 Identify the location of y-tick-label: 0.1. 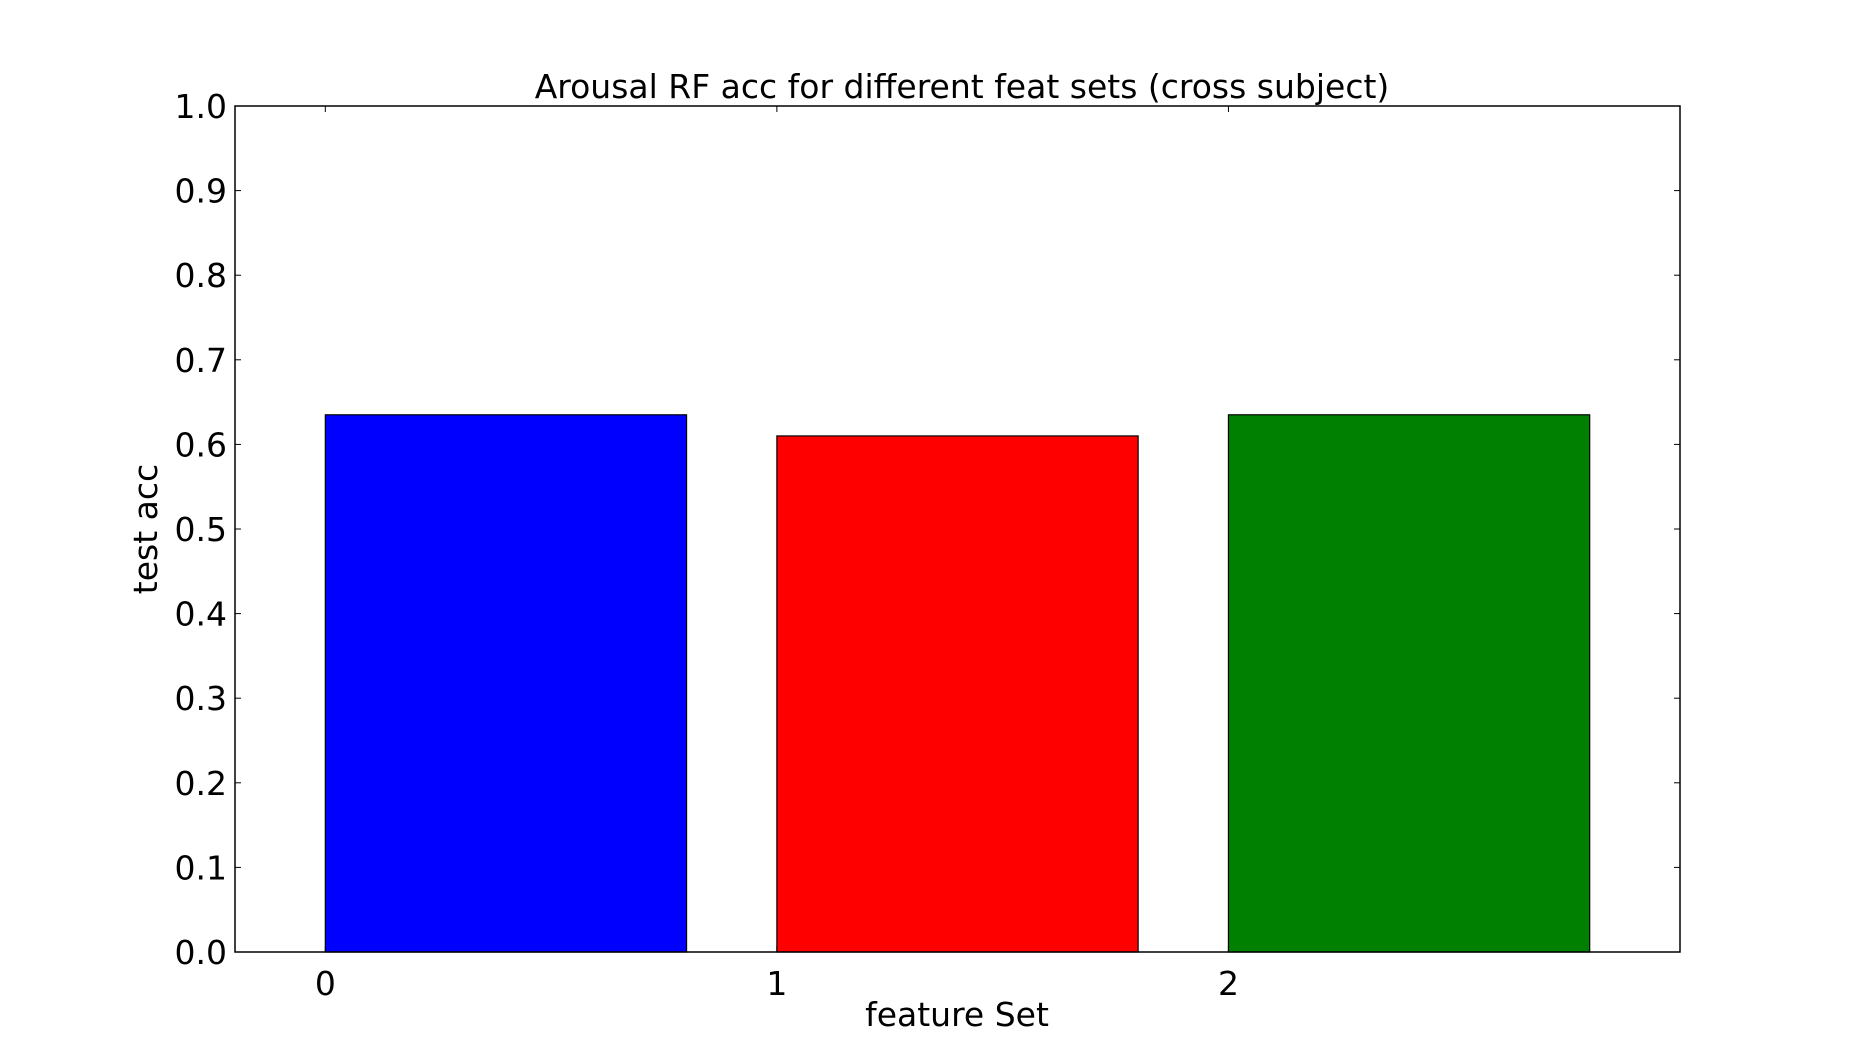
(201, 867).